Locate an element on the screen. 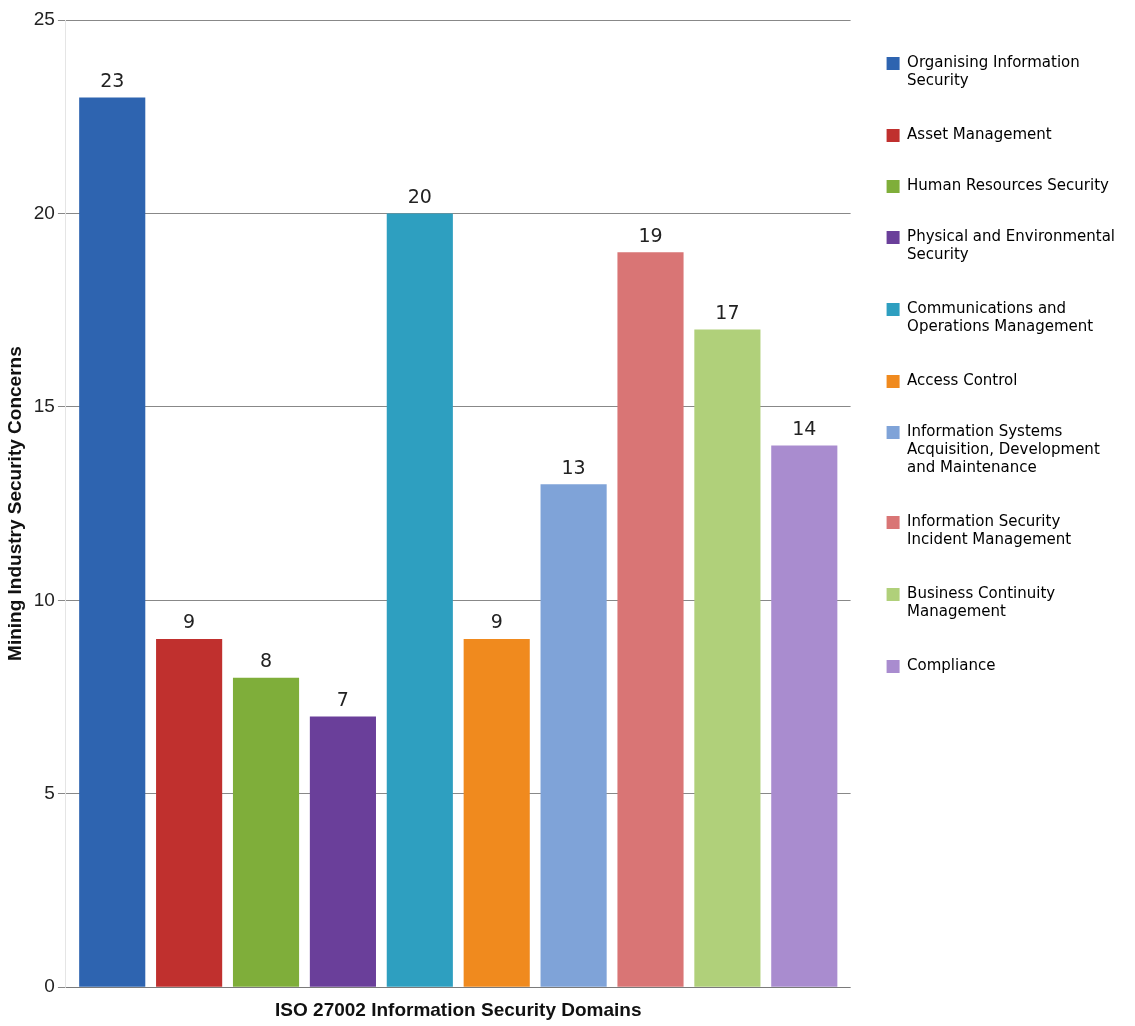 The height and width of the screenshot is (1026, 1135). legend-label: Physical and Environmental Security is located at coordinates (1011, 245).